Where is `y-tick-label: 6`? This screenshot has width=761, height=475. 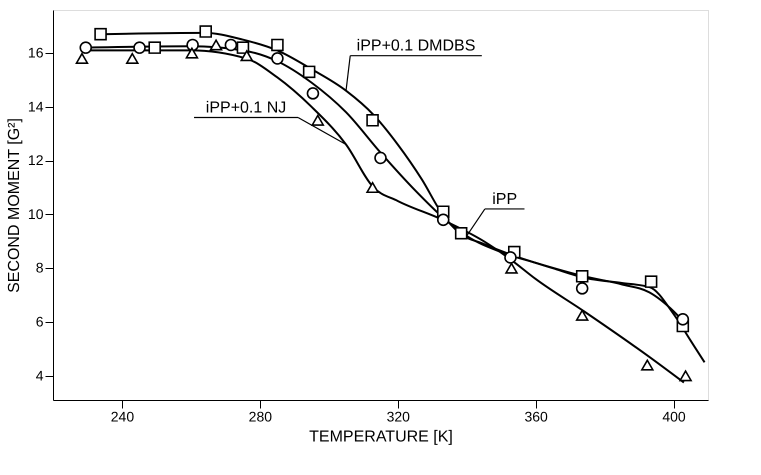
y-tick-label: 6 is located at coordinates (40, 322).